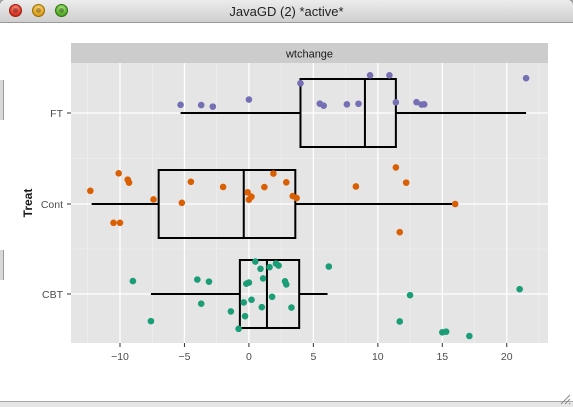 The width and height of the screenshot is (573, 407). Describe the element at coordinates (286, 404) in the screenshot. I see `window-bottom-edge` at that location.